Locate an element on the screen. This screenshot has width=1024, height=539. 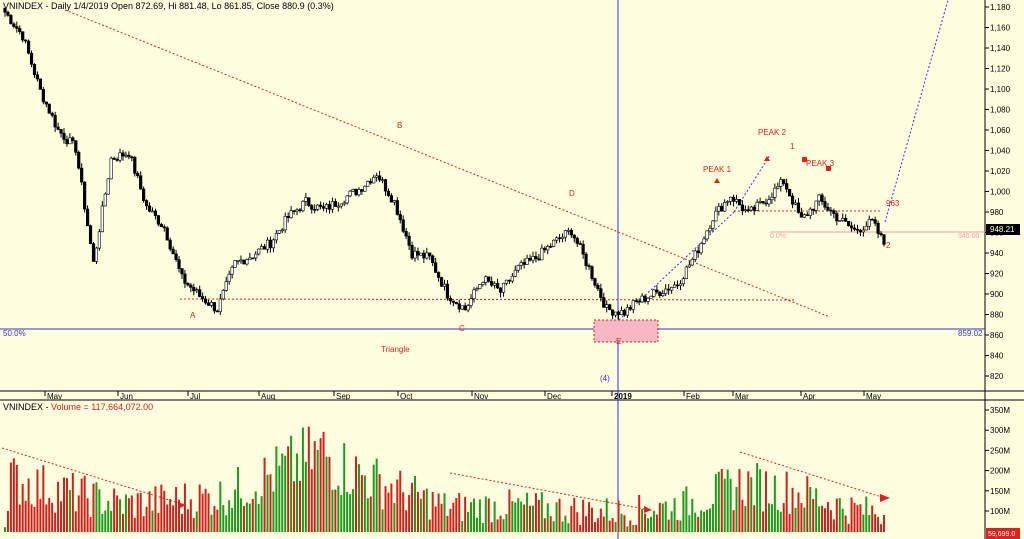
triangle-lower-trendline is located at coordinates (487, 299).